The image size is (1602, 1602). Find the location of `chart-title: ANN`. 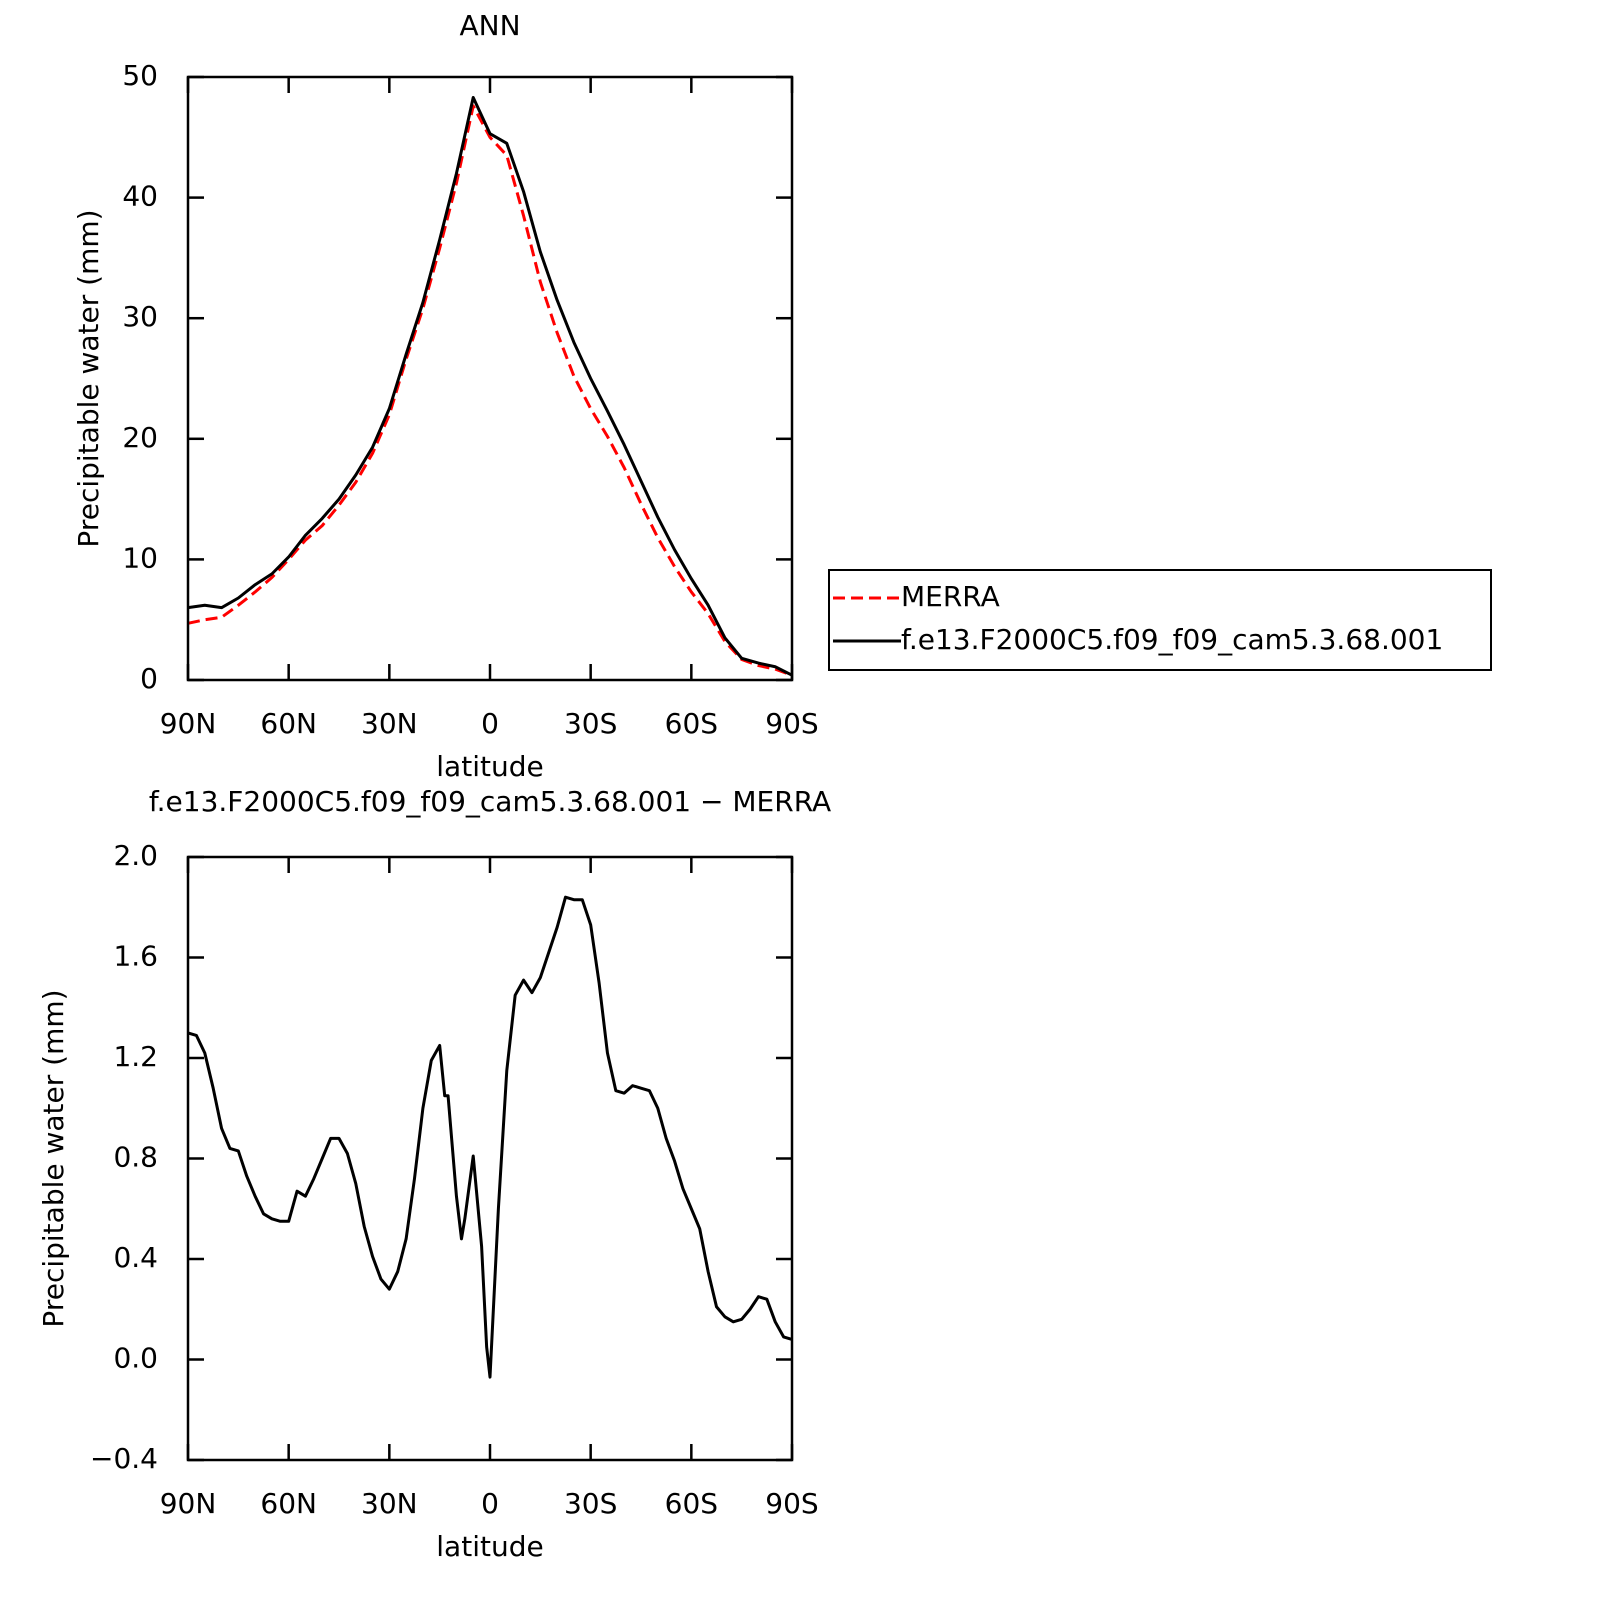

chart-title: ANN is located at coordinates (489, 25).